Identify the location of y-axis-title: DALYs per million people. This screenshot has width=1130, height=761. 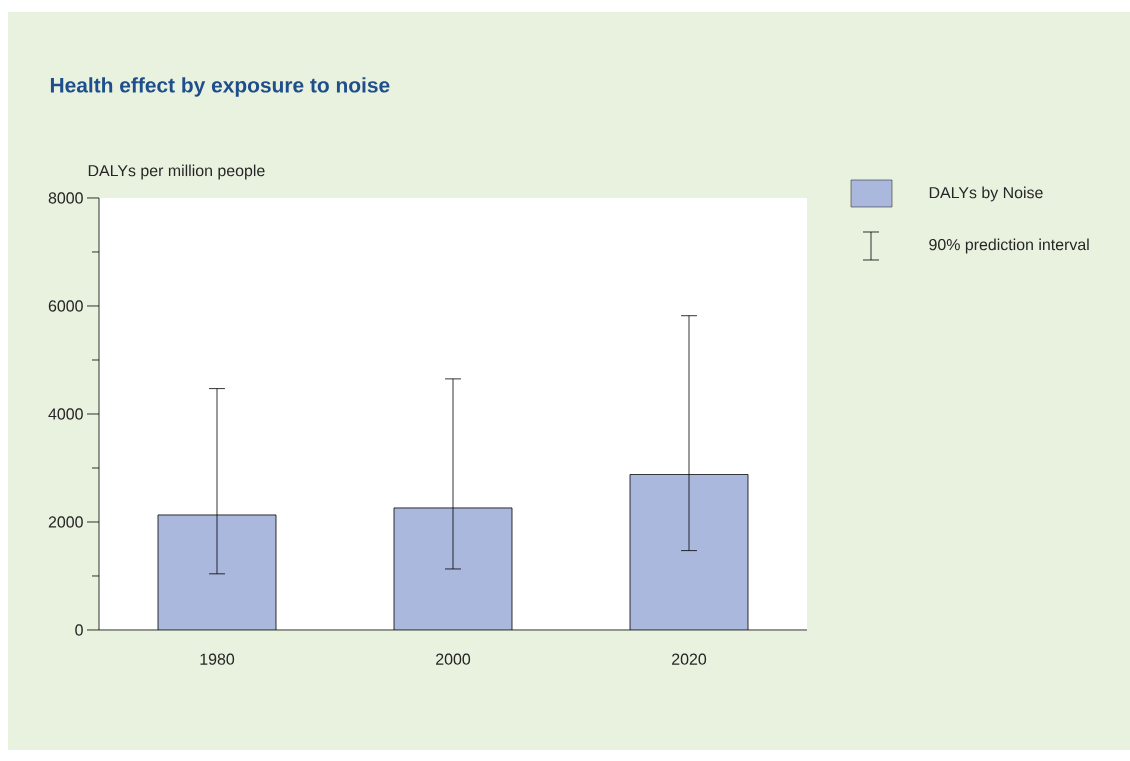
(176, 172).